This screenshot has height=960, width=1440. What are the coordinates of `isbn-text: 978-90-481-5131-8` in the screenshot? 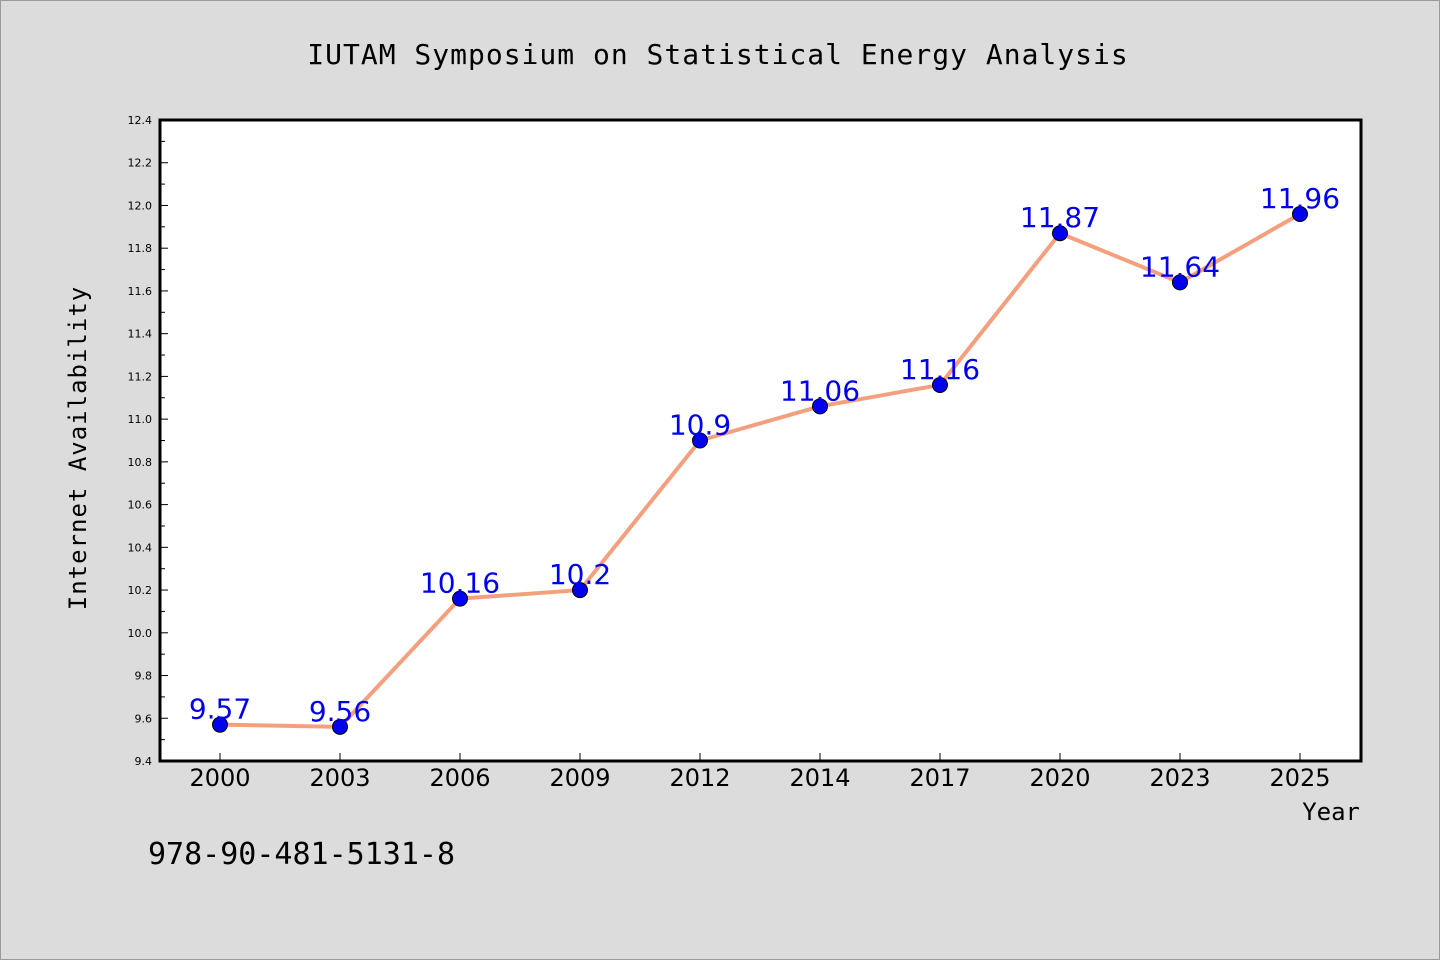 It's located at (301, 854).